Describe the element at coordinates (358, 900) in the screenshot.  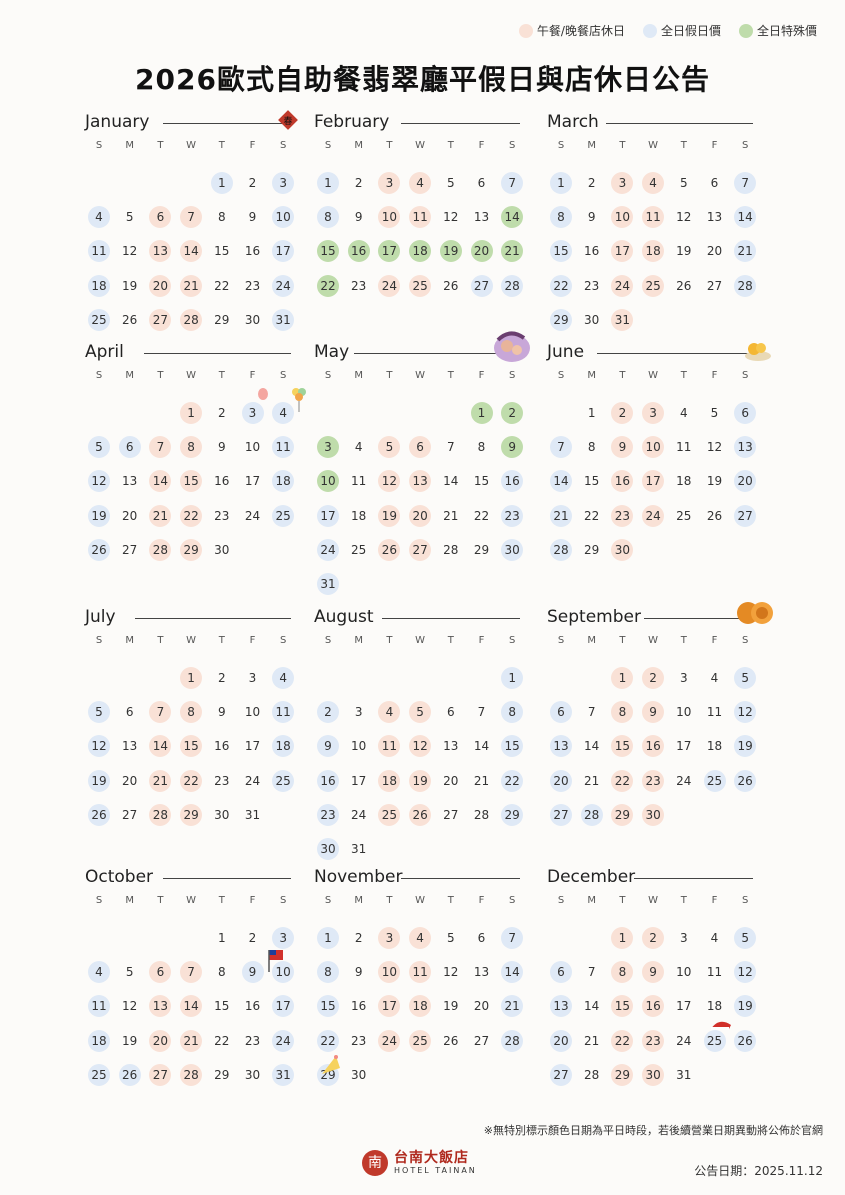
I see `weekday-label: M` at that location.